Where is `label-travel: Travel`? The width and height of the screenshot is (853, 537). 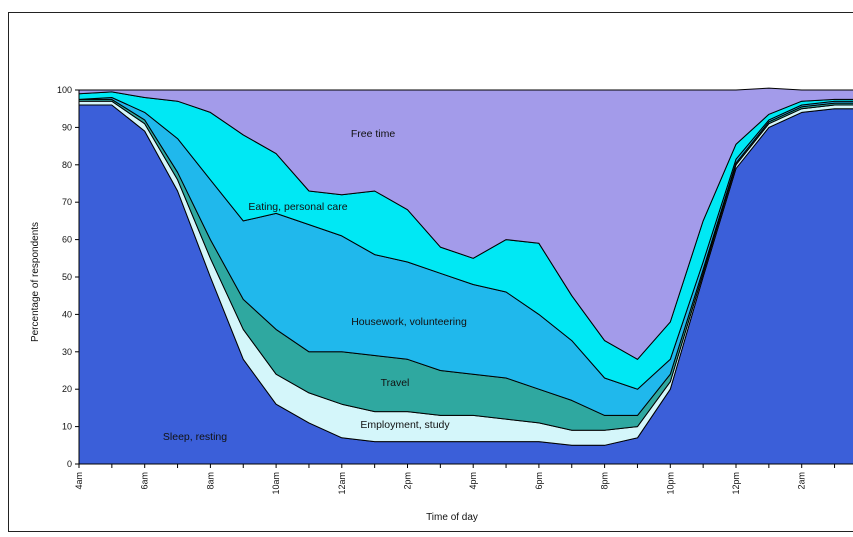
label-travel: Travel is located at coordinates (395, 383).